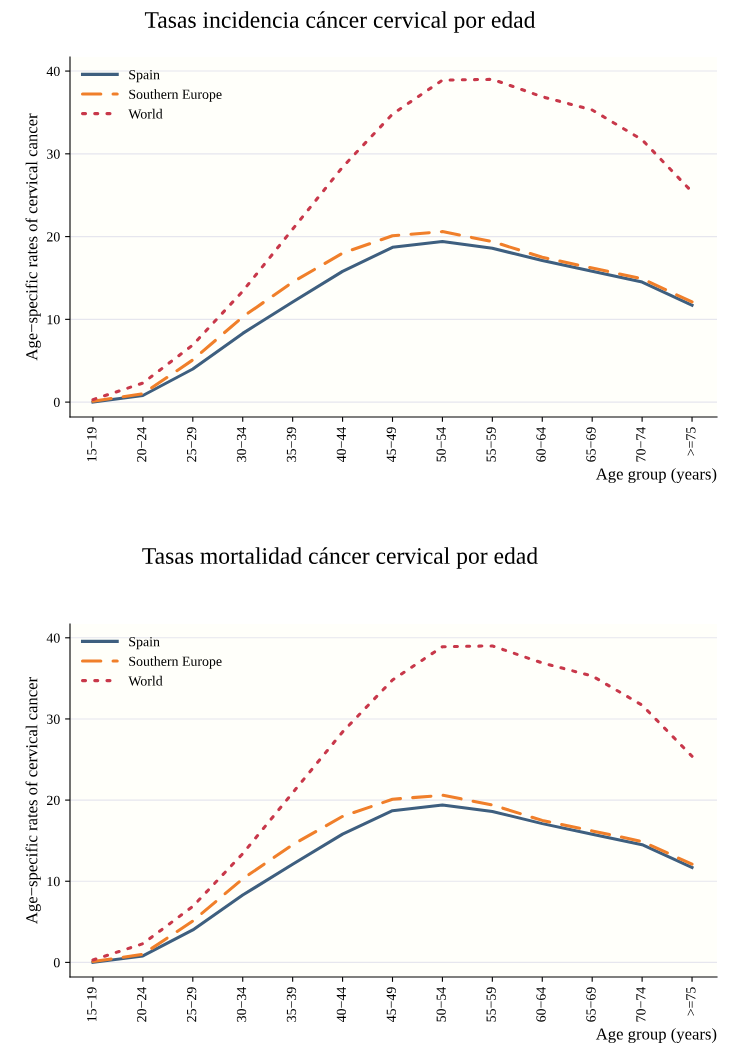 The width and height of the screenshot is (746, 1048). Describe the element at coordinates (340, 558) in the screenshot. I see `chart-title: Tasas mortalidad cáncer cervical por edad` at that location.